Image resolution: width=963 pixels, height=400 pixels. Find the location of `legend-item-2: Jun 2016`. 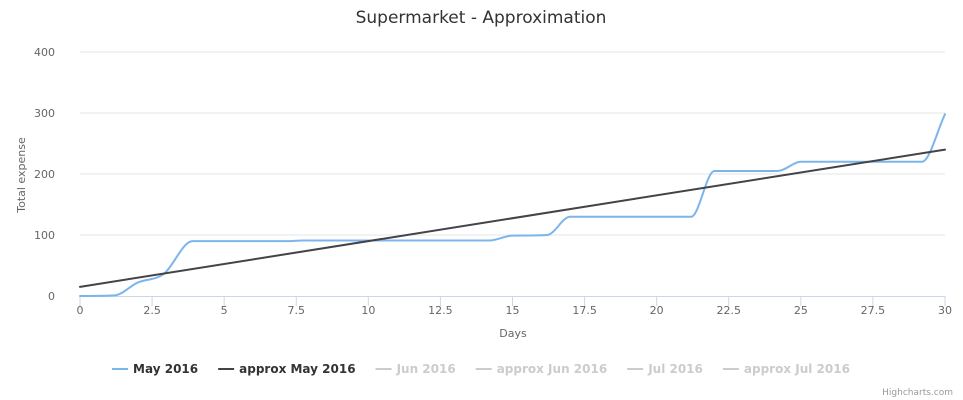

legend-item-2: Jun 2016 is located at coordinates (415, 369).